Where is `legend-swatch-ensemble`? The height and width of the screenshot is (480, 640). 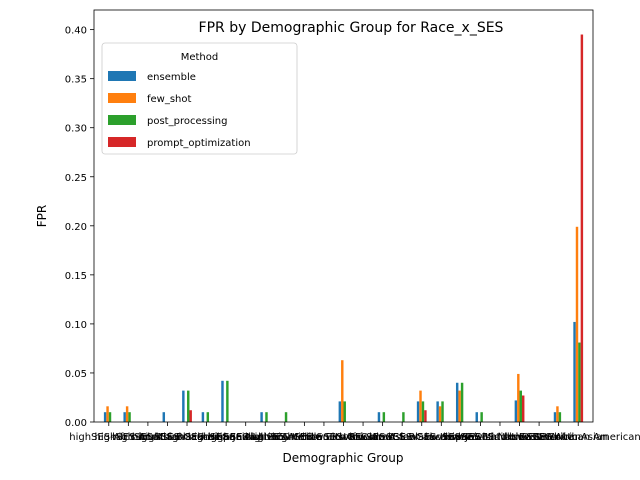
legend-swatch-ensemble is located at coordinates (122, 76).